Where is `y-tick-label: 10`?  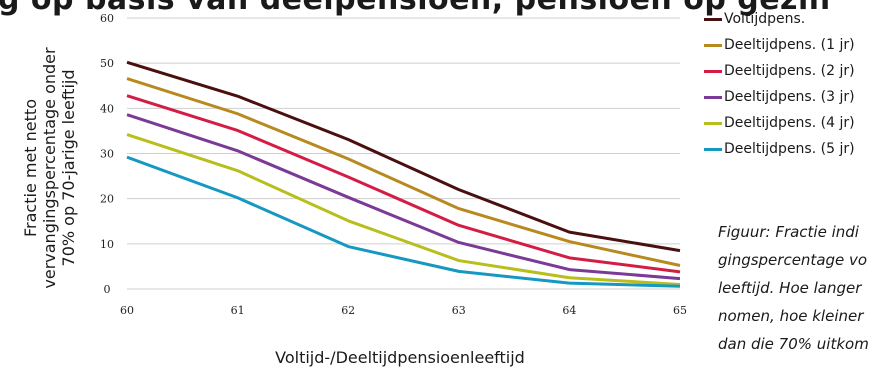 y-tick-label: 10 is located at coordinates (107, 244).